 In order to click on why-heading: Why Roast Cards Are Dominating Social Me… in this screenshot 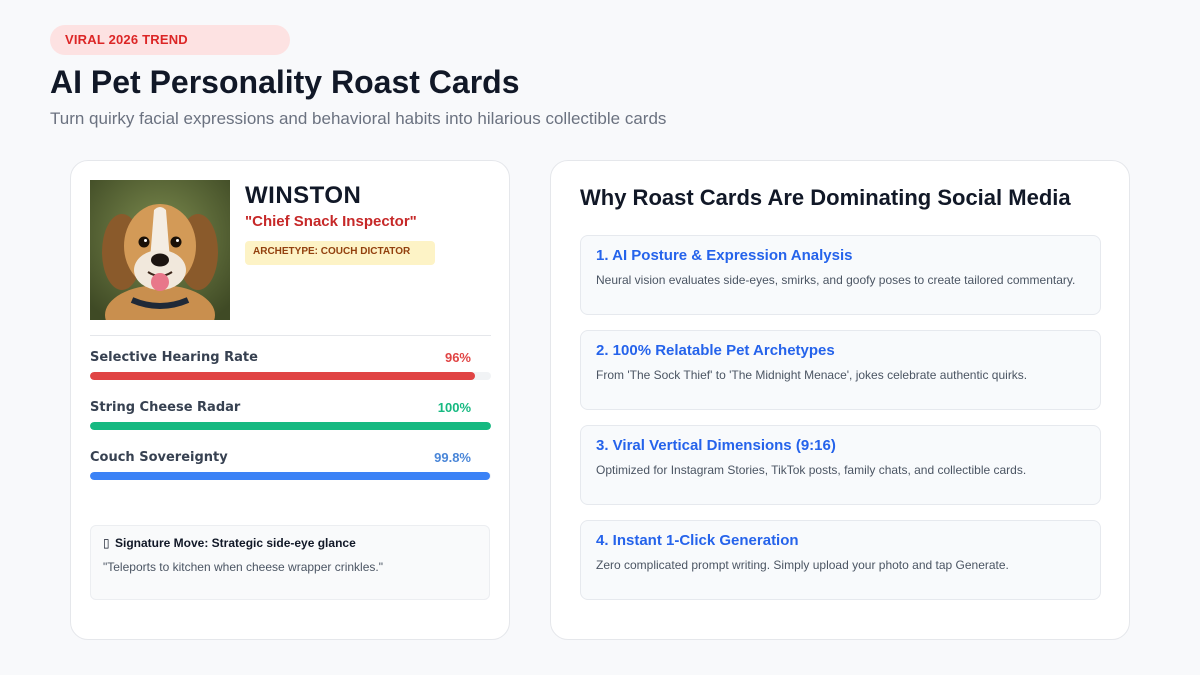, I will do `click(825, 197)`.